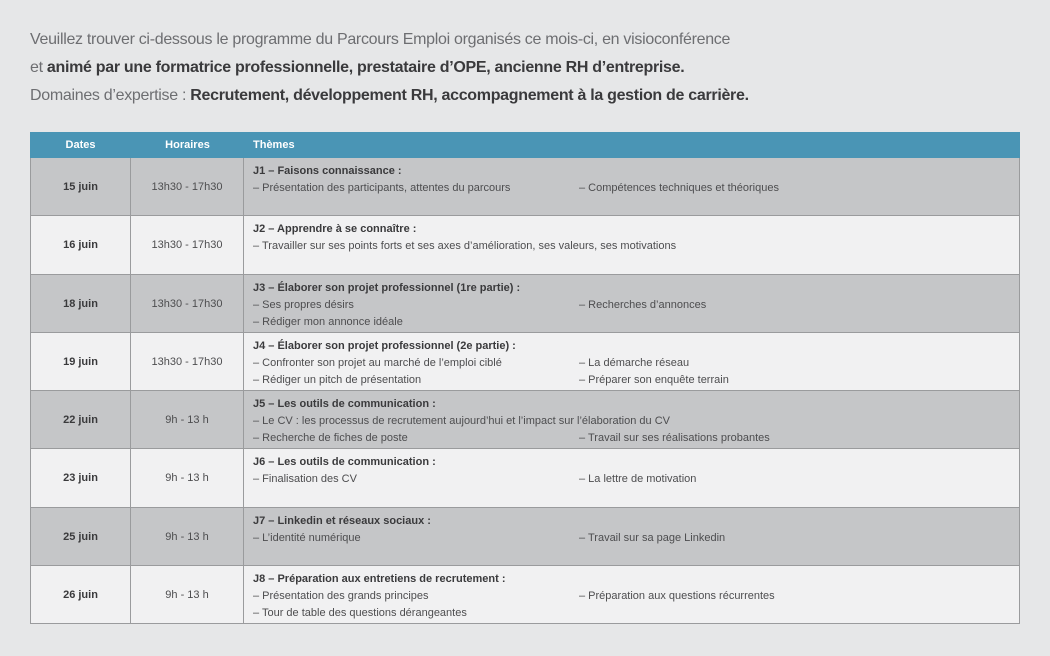 This screenshot has height=656, width=1050. Describe the element at coordinates (187, 145) in the screenshot. I see `header-cell: Horaires` at that location.